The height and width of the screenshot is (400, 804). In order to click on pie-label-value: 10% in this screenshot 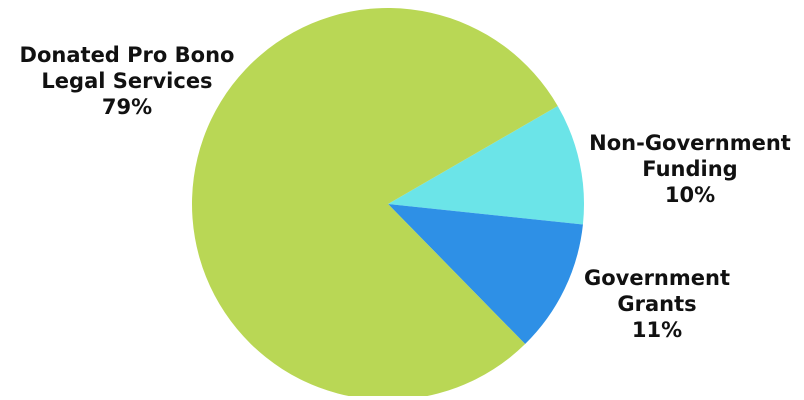, I will do `click(690, 195)`.